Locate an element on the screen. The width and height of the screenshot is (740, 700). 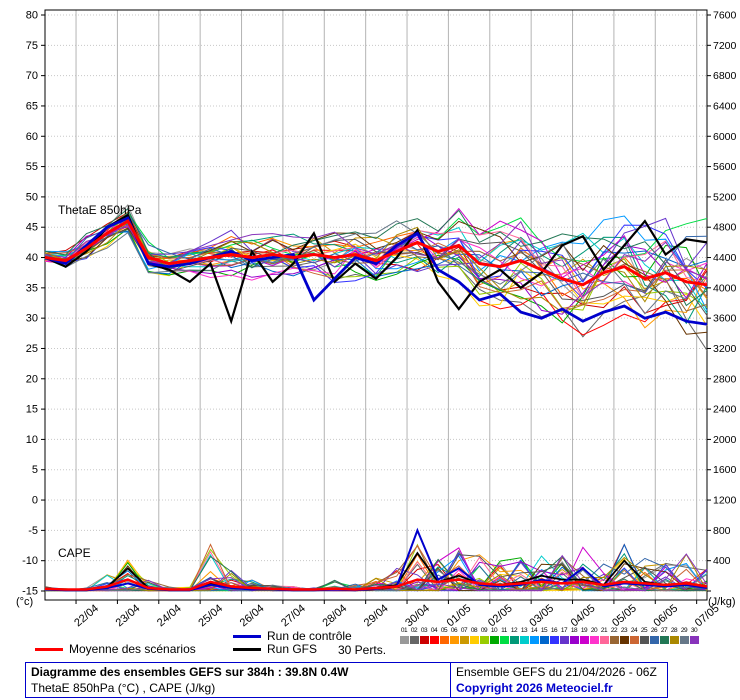
legend-gfs: Run GFS is located at coordinates (275, 649).